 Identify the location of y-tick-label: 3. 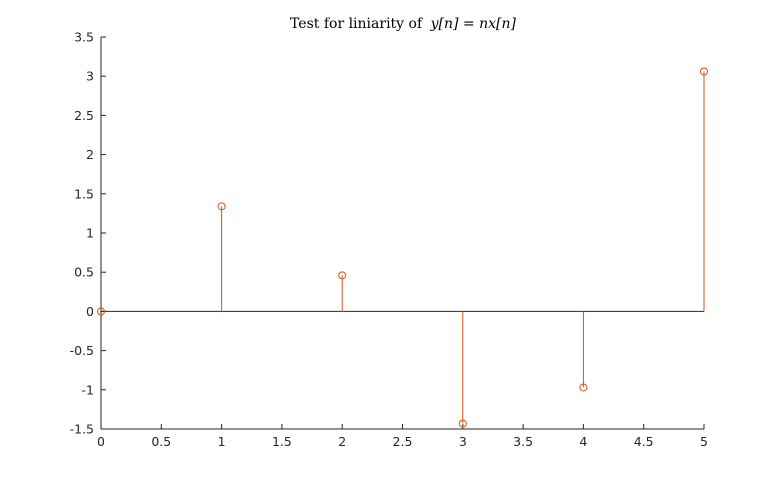
(90, 76).